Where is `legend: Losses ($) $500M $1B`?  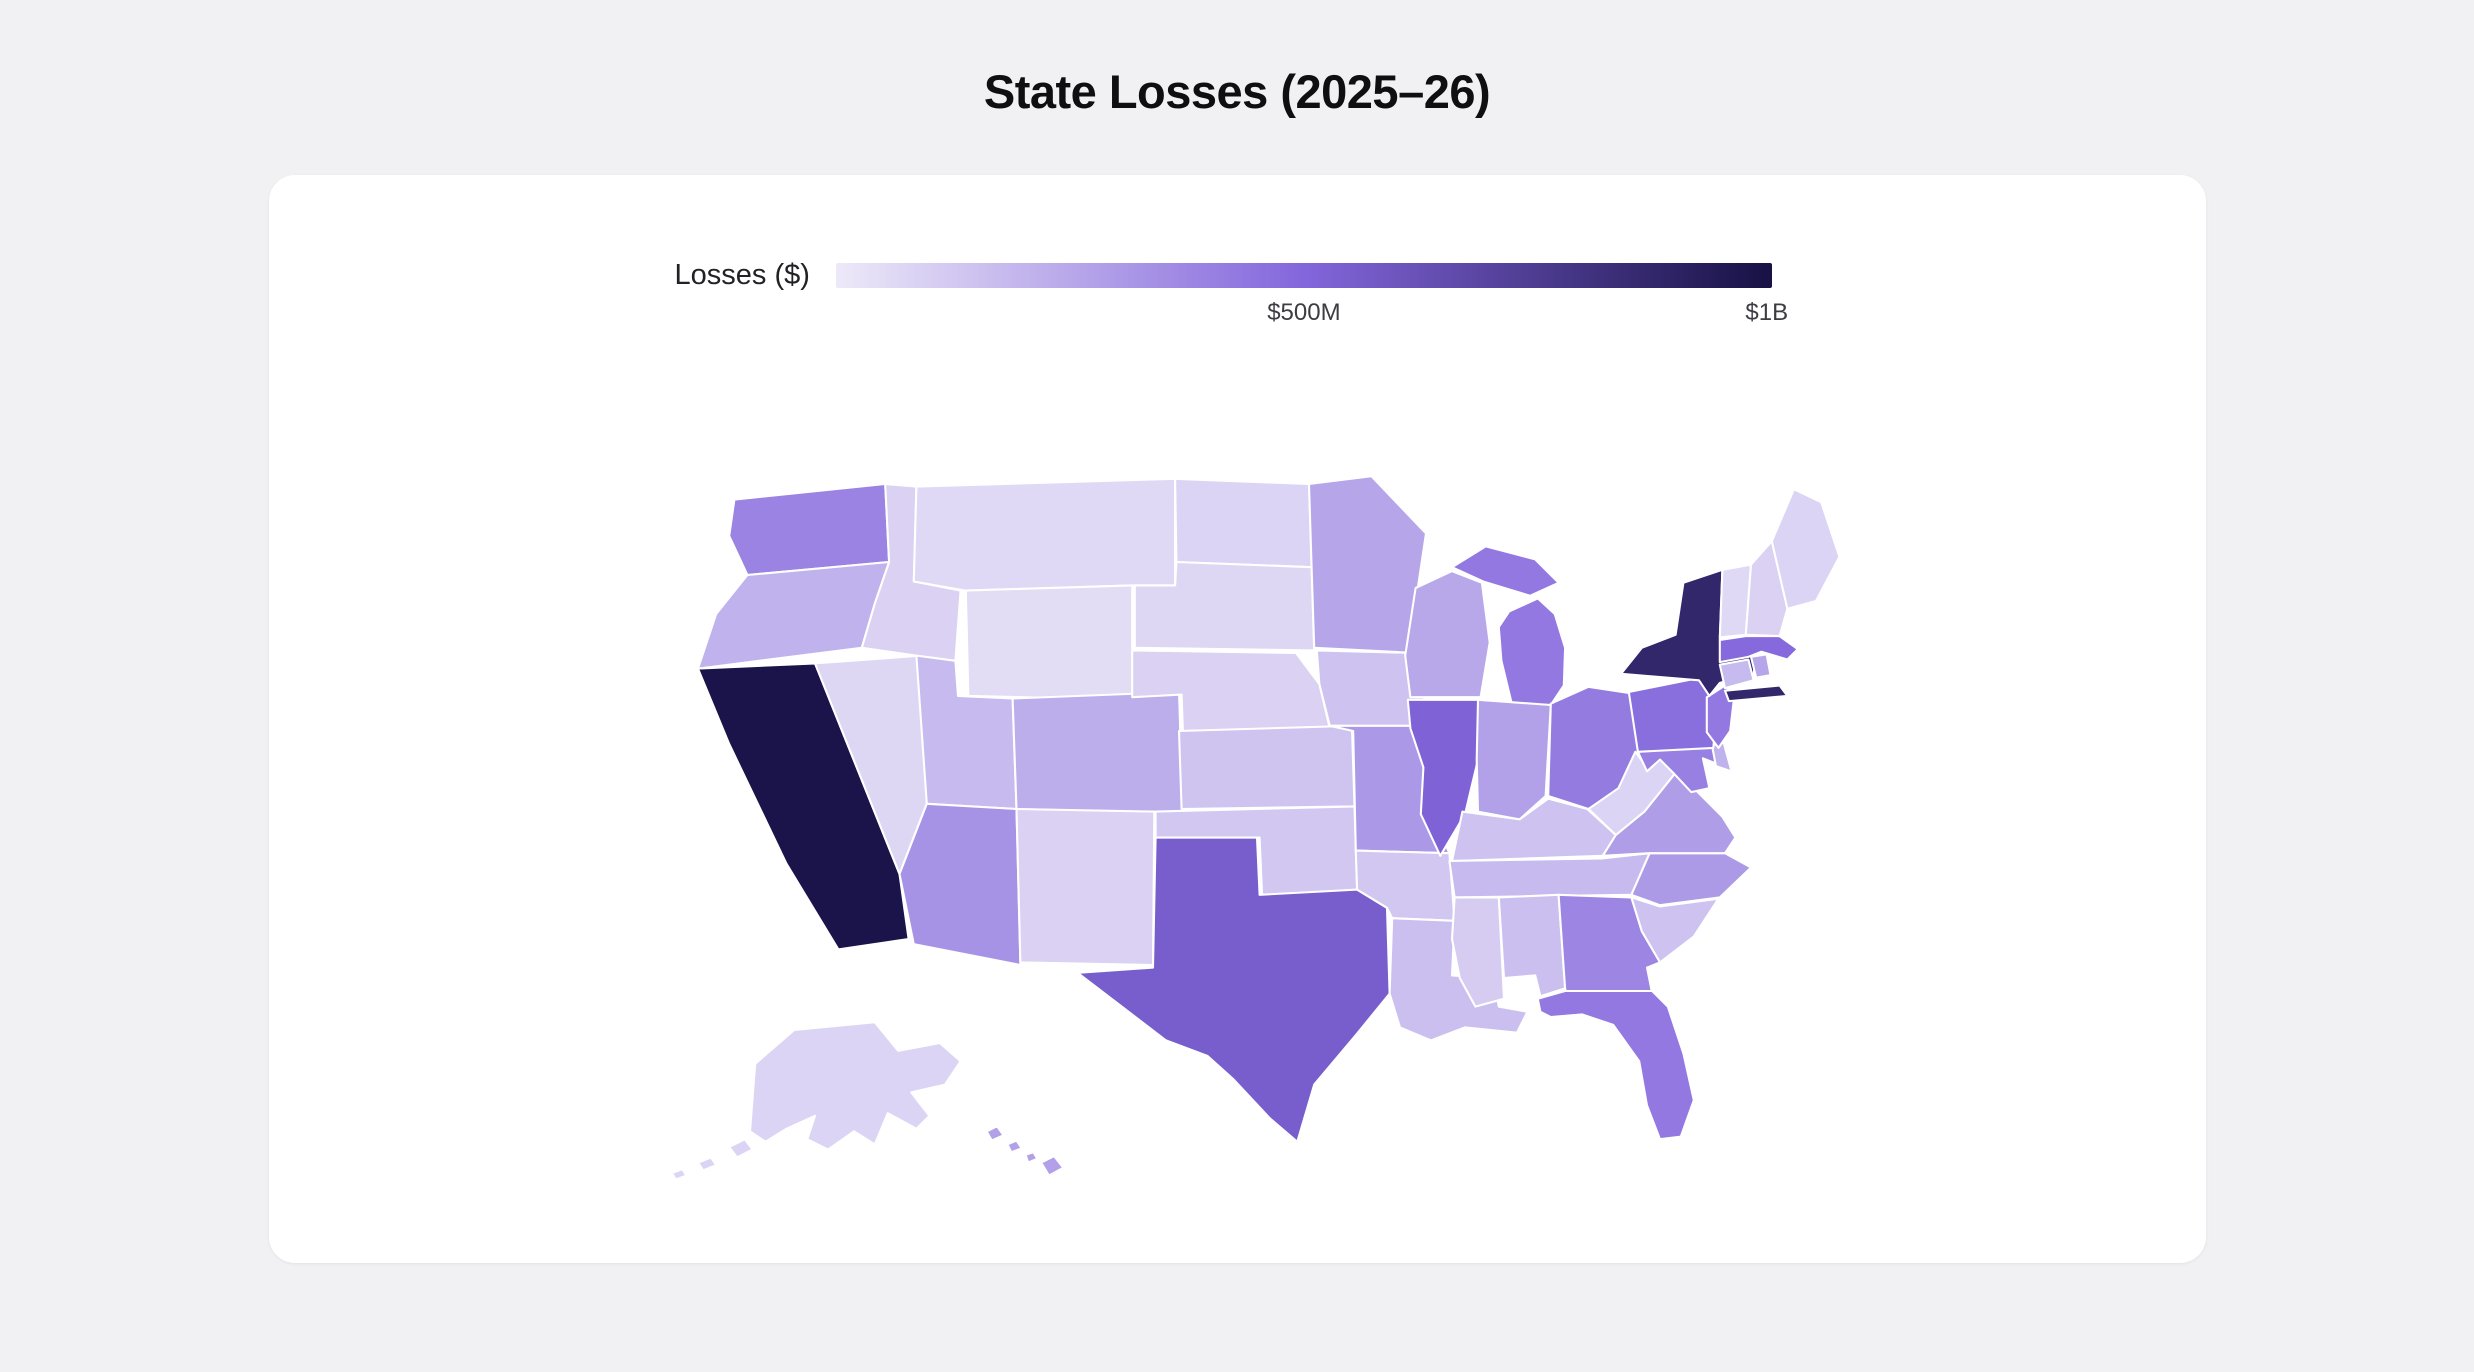
legend: Losses ($) $500M $1B is located at coordinates (1231, 292).